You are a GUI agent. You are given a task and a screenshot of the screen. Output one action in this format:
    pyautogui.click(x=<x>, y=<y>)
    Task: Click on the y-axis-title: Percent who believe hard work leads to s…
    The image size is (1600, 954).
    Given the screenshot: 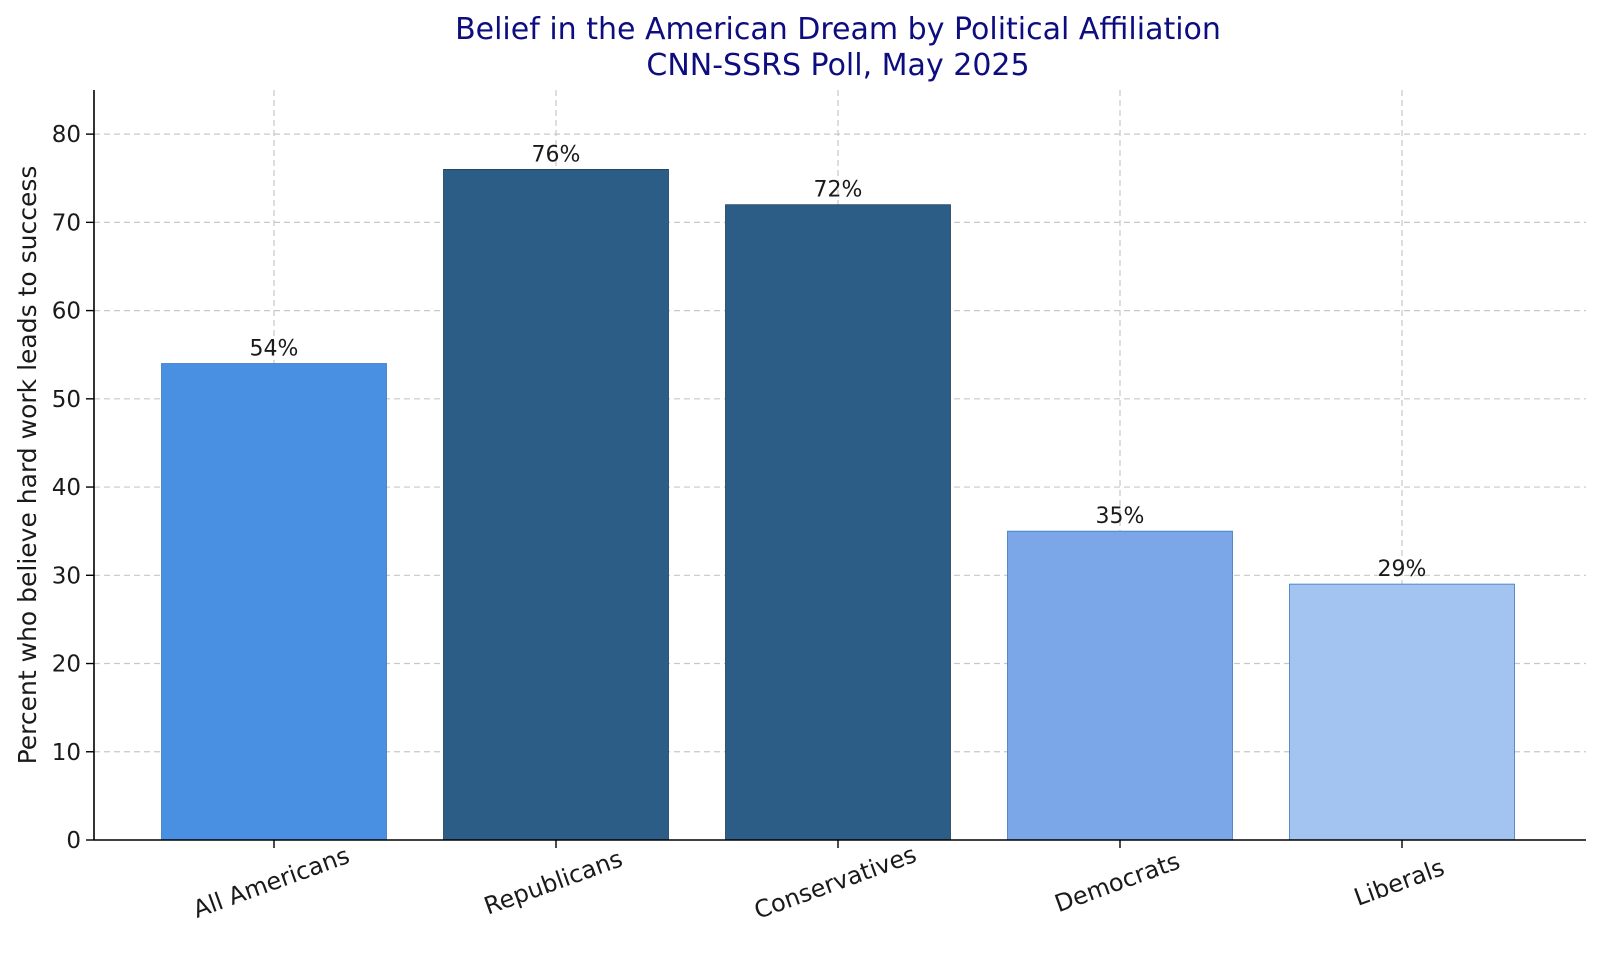 What is the action you would take?
    pyautogui.click(x=27, y=465)
    